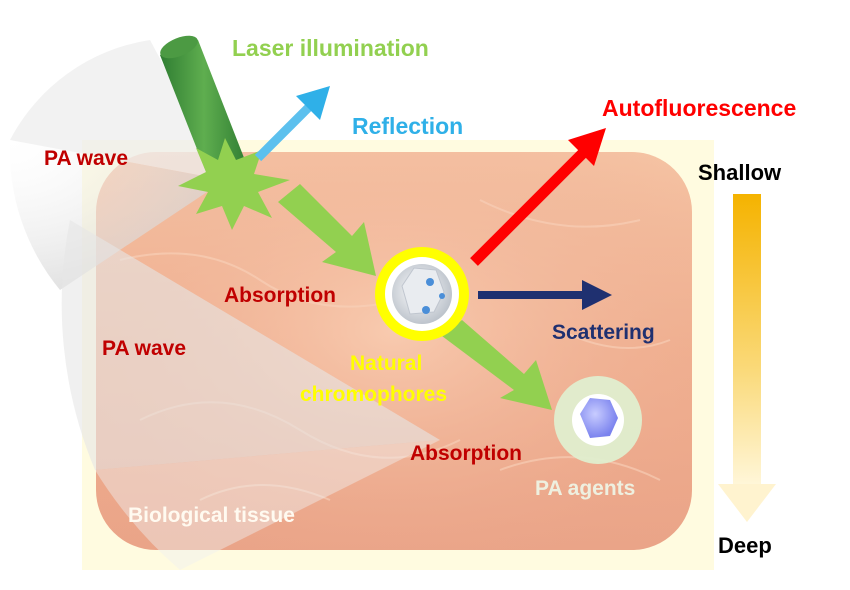 The image size is (850, 590). Describe the element at coordinates (292, 124) in the screenshot. I see `reflection-arrow` at that location.